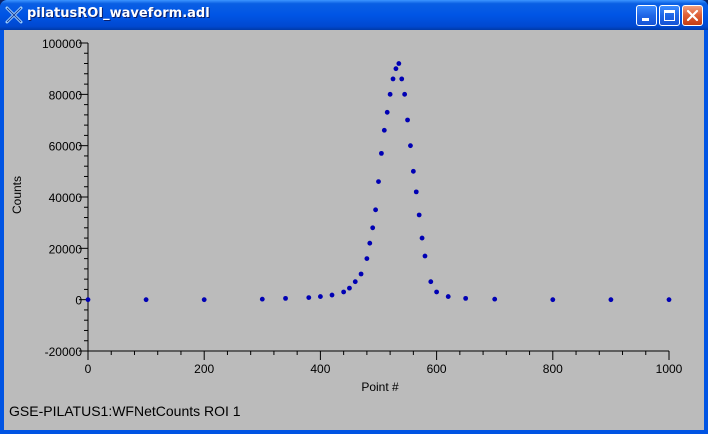  Describe the element at coordinates (66, 95) in the screenshot. I see `y-tick-label: 80000` at that location.